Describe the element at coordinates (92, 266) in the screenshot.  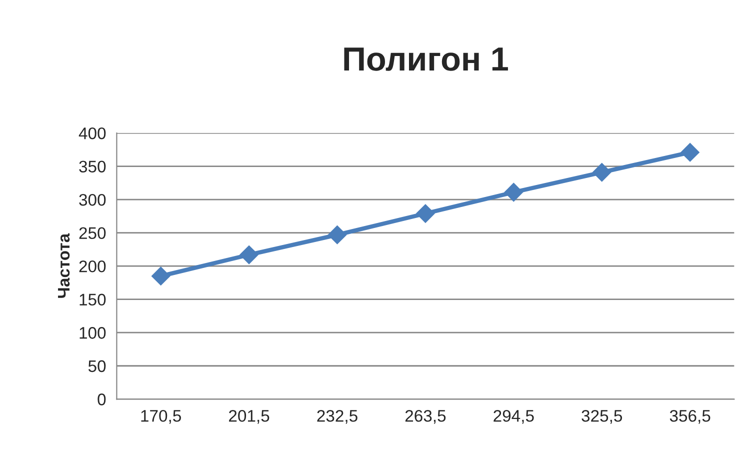
I see `y-tick-label: 200` at that location.